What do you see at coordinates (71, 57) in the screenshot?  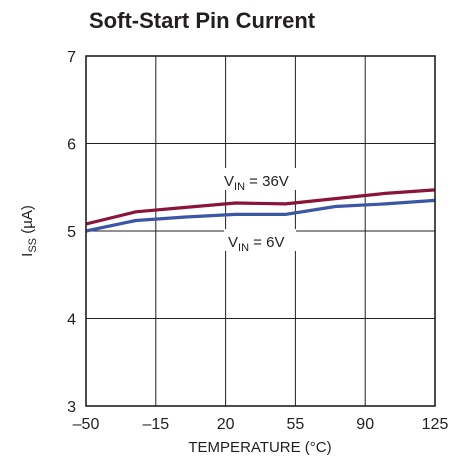 I see `y-tick-label: 7` at bounding box center [71, 57].